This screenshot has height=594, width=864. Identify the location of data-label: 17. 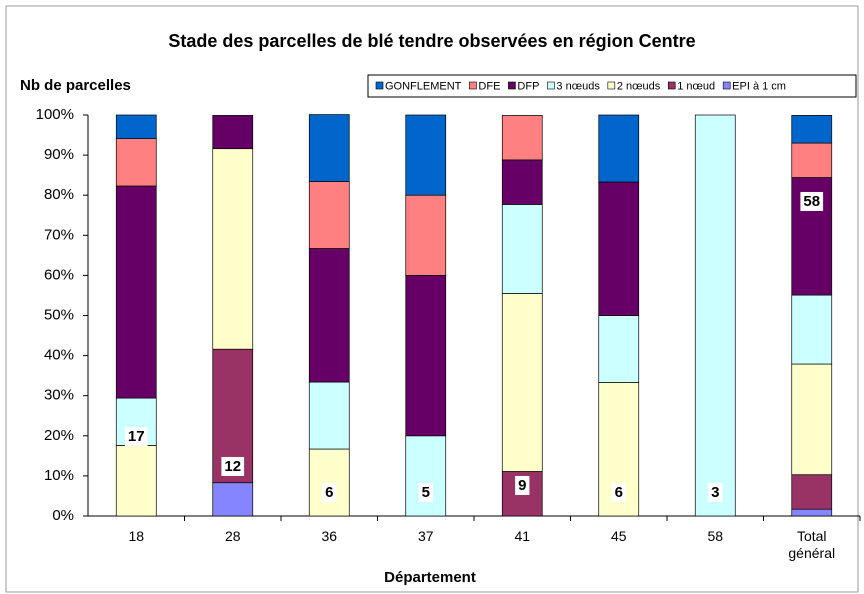
(136, 436).